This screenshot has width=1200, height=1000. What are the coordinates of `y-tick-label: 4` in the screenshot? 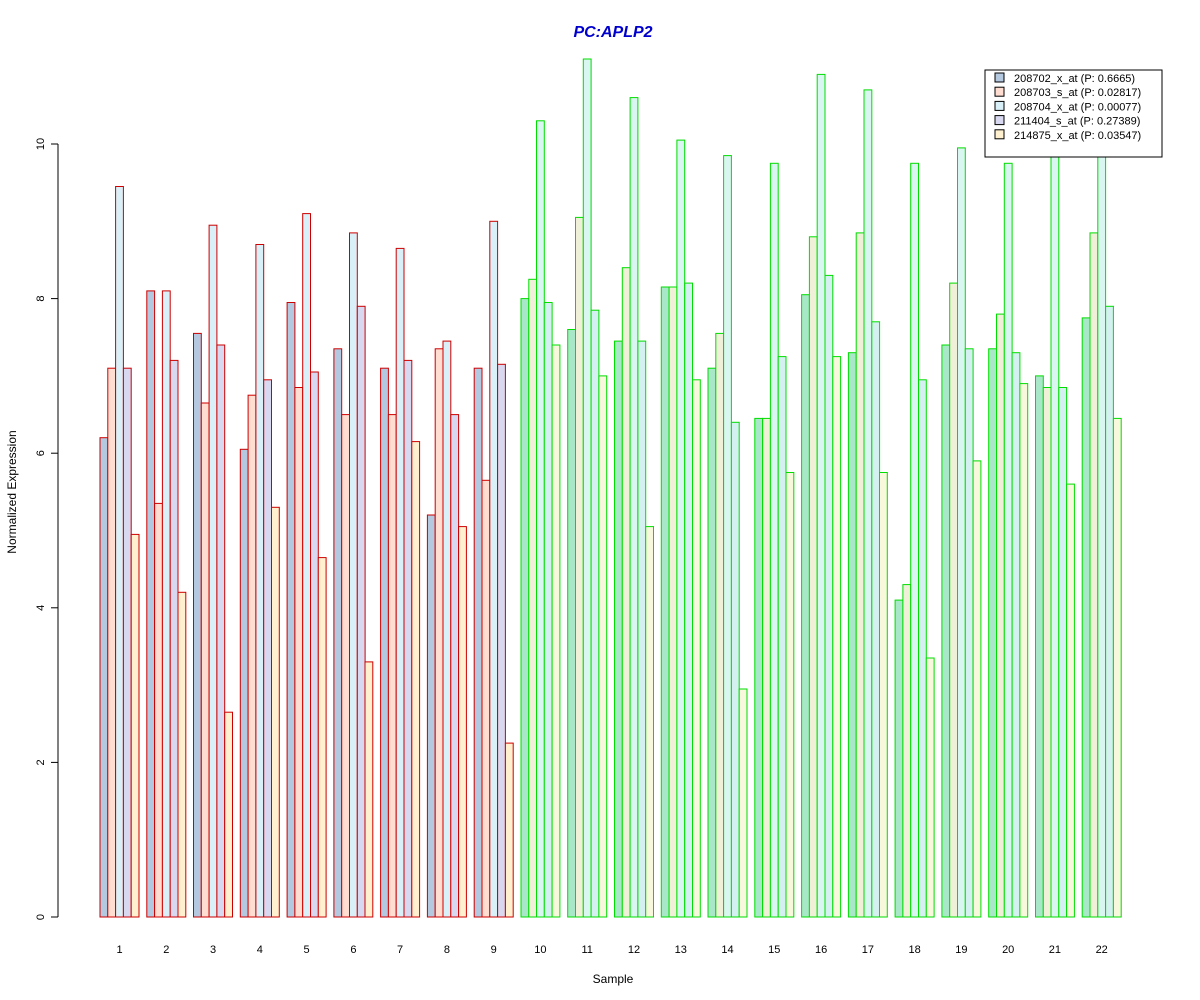 It's located at (41, 608).